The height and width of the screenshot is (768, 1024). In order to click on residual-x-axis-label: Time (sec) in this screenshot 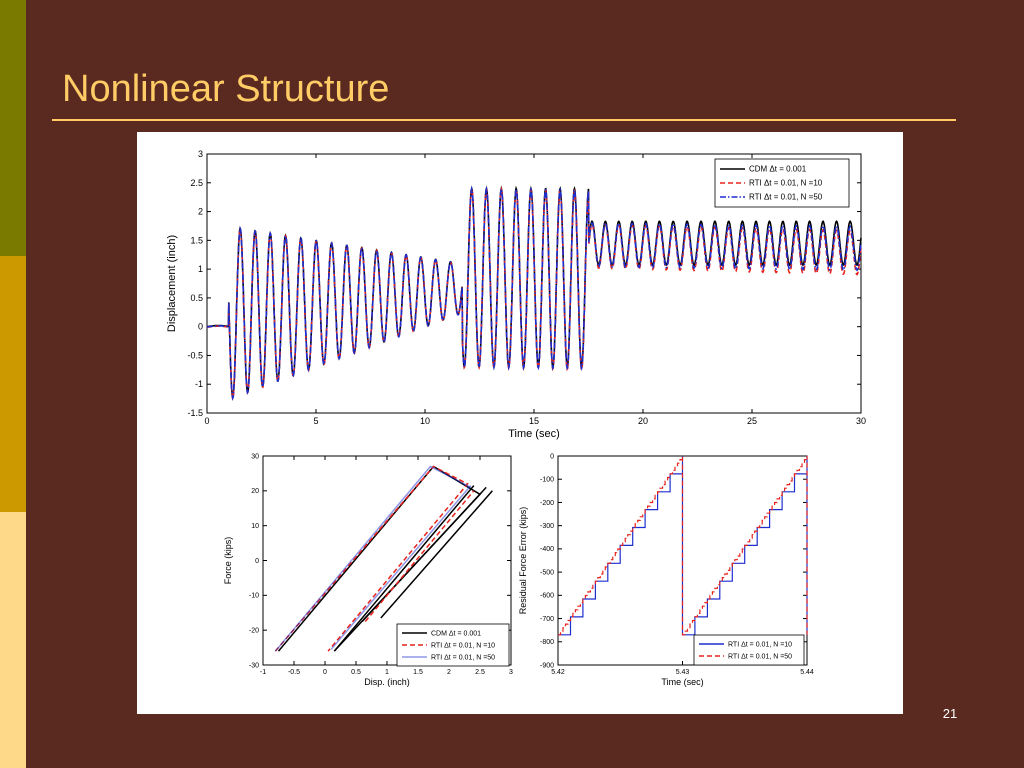, I will do `click(682, 682)`.